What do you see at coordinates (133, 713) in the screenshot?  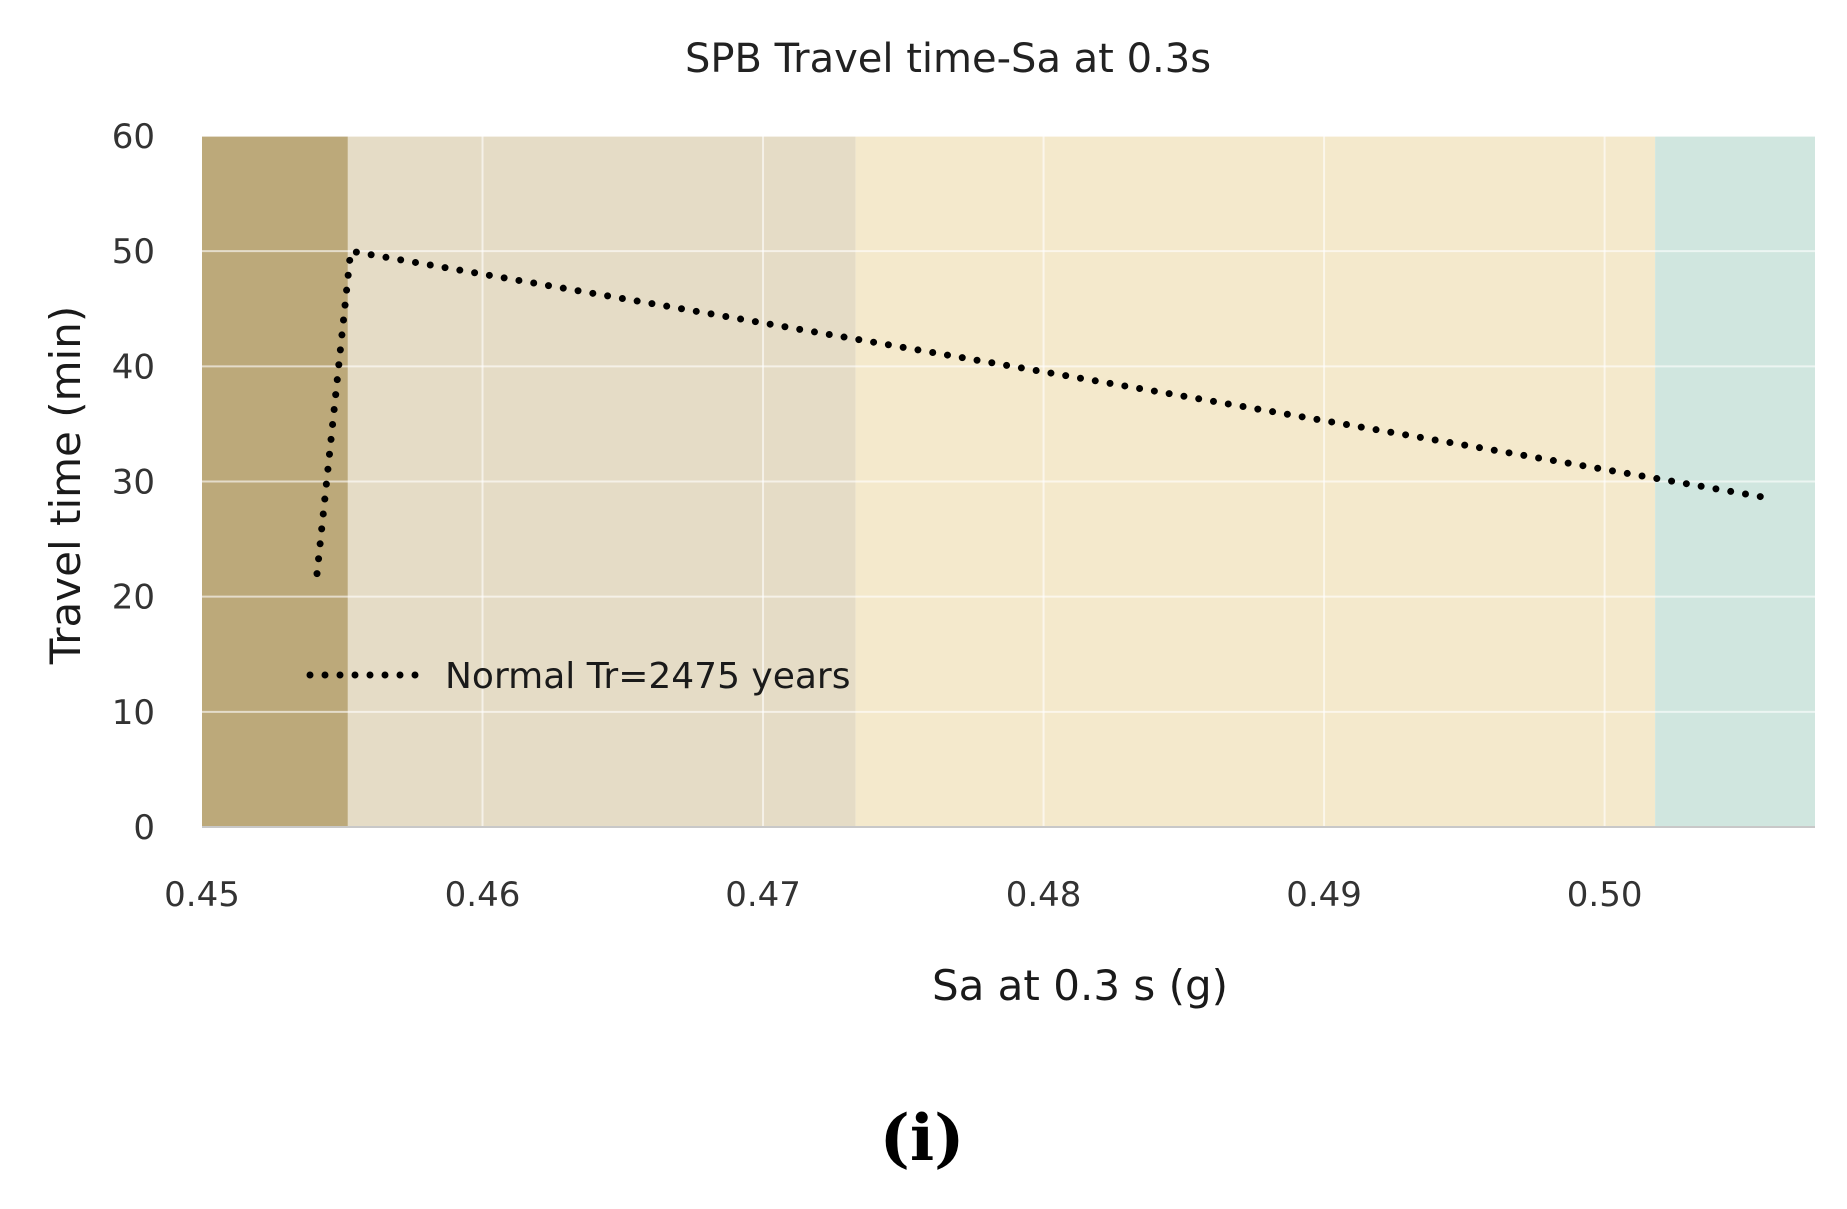 I see `y-tick-label: 10` at bounding box center [133, 713].